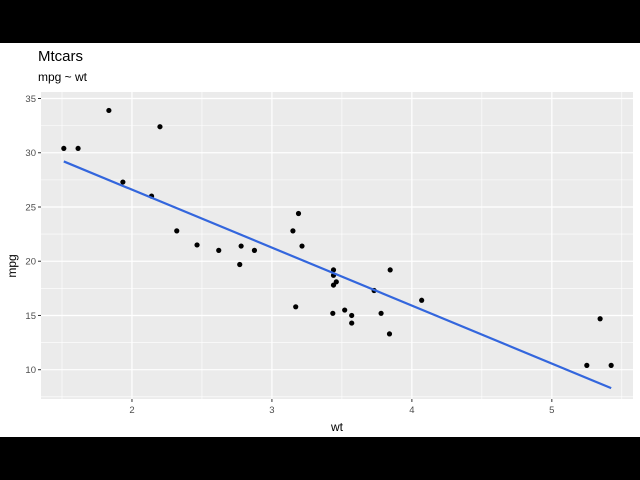 The height and width of the screenshot is (480, 640). Describe the element at coordinates (30, 316) in the screenshot. I see `y-tick-label: 15` at that location.